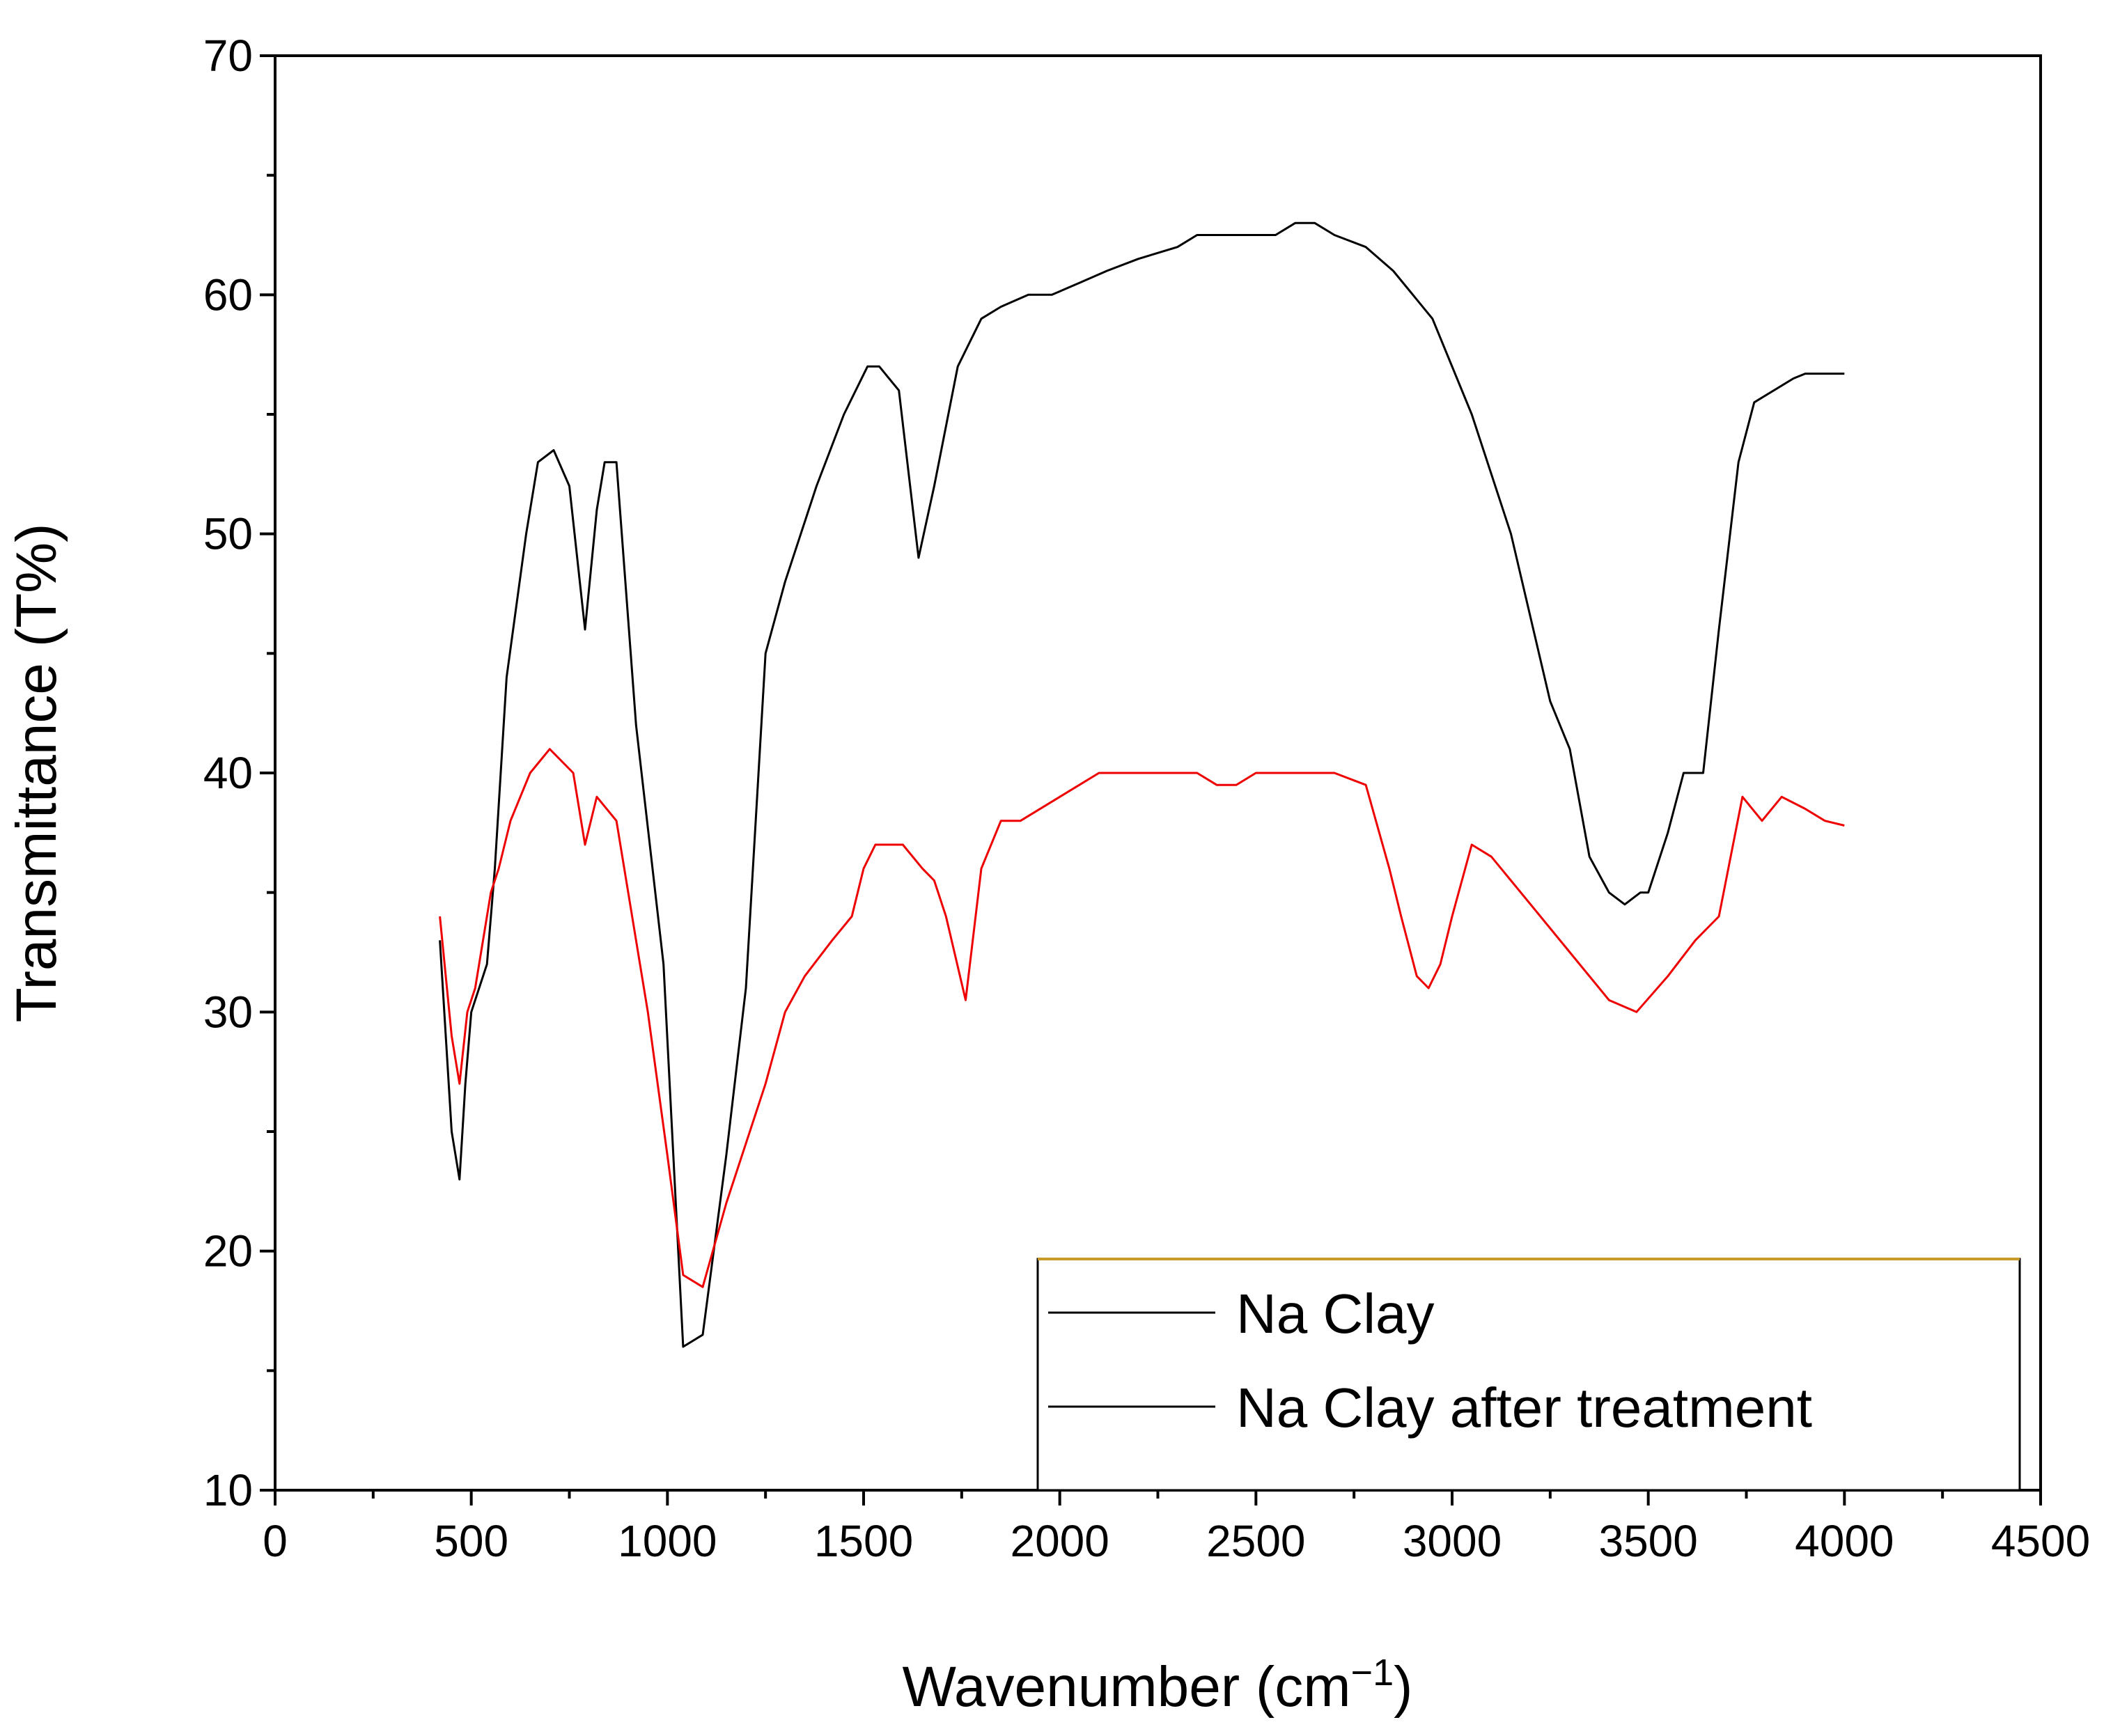 This screenshot has width=2120, height=1736. What do you see at coordinates (36, 774) in the screenshot?
I see `y-axis-title: Transmittance (T%)` at bounding box center [36, 774].